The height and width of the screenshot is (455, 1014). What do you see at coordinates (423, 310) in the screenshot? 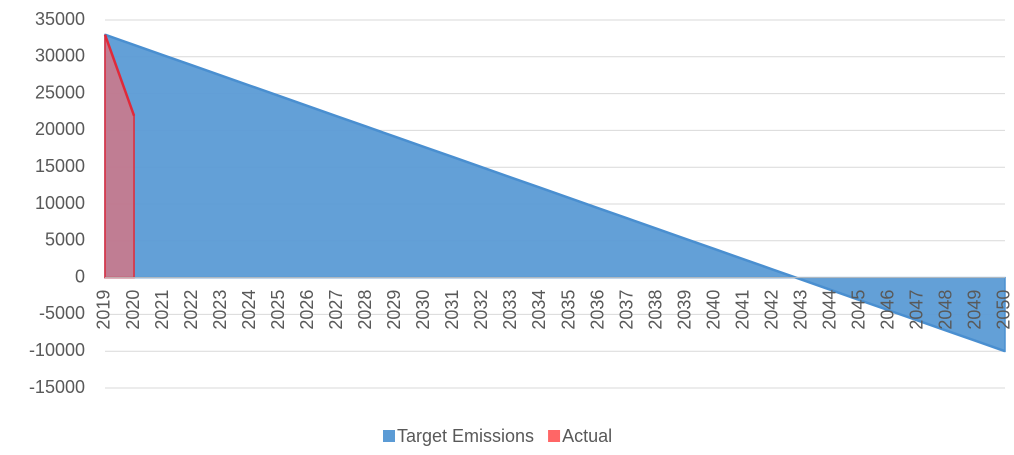
I see `x-tick-label: 2030` at bounding box center [423, 310].